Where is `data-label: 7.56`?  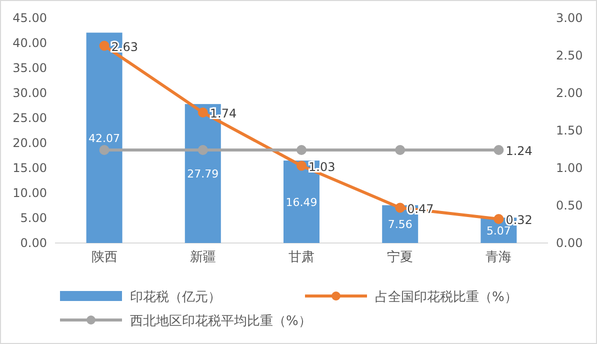
data-label: 7.56 is located at coordinates (400, 225).